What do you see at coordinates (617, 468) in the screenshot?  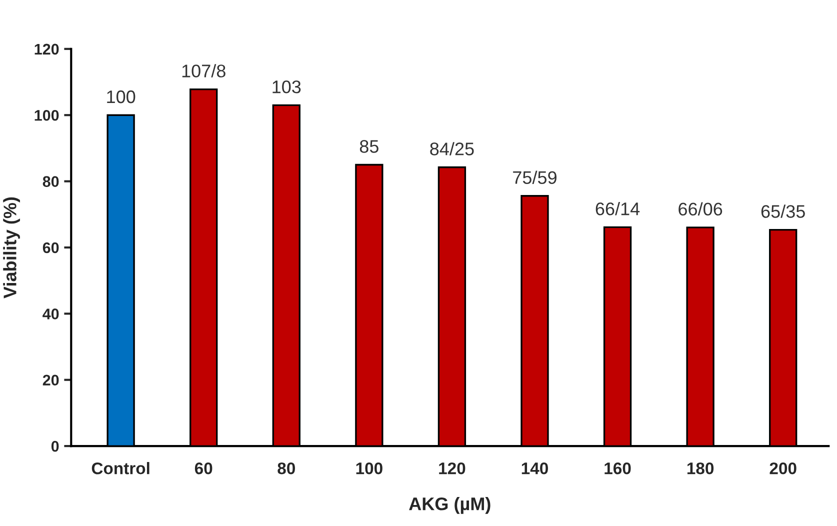 I see `x-tick-label: 160` at bounding box center [617, 468].